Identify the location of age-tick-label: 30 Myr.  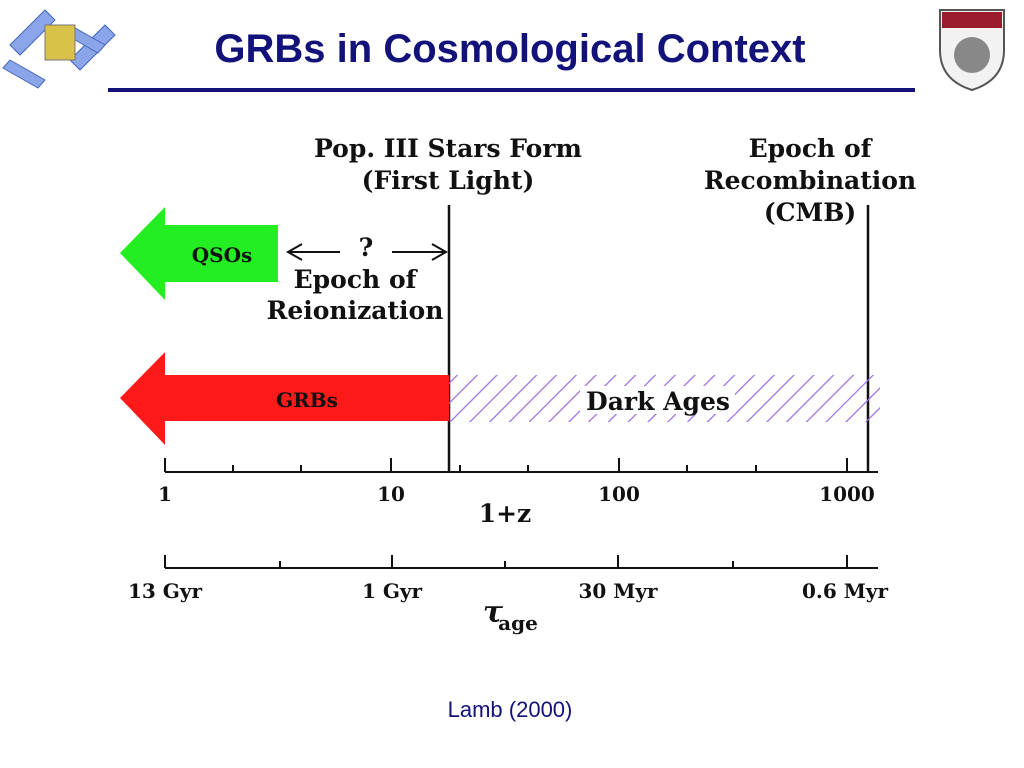
(618, 591).